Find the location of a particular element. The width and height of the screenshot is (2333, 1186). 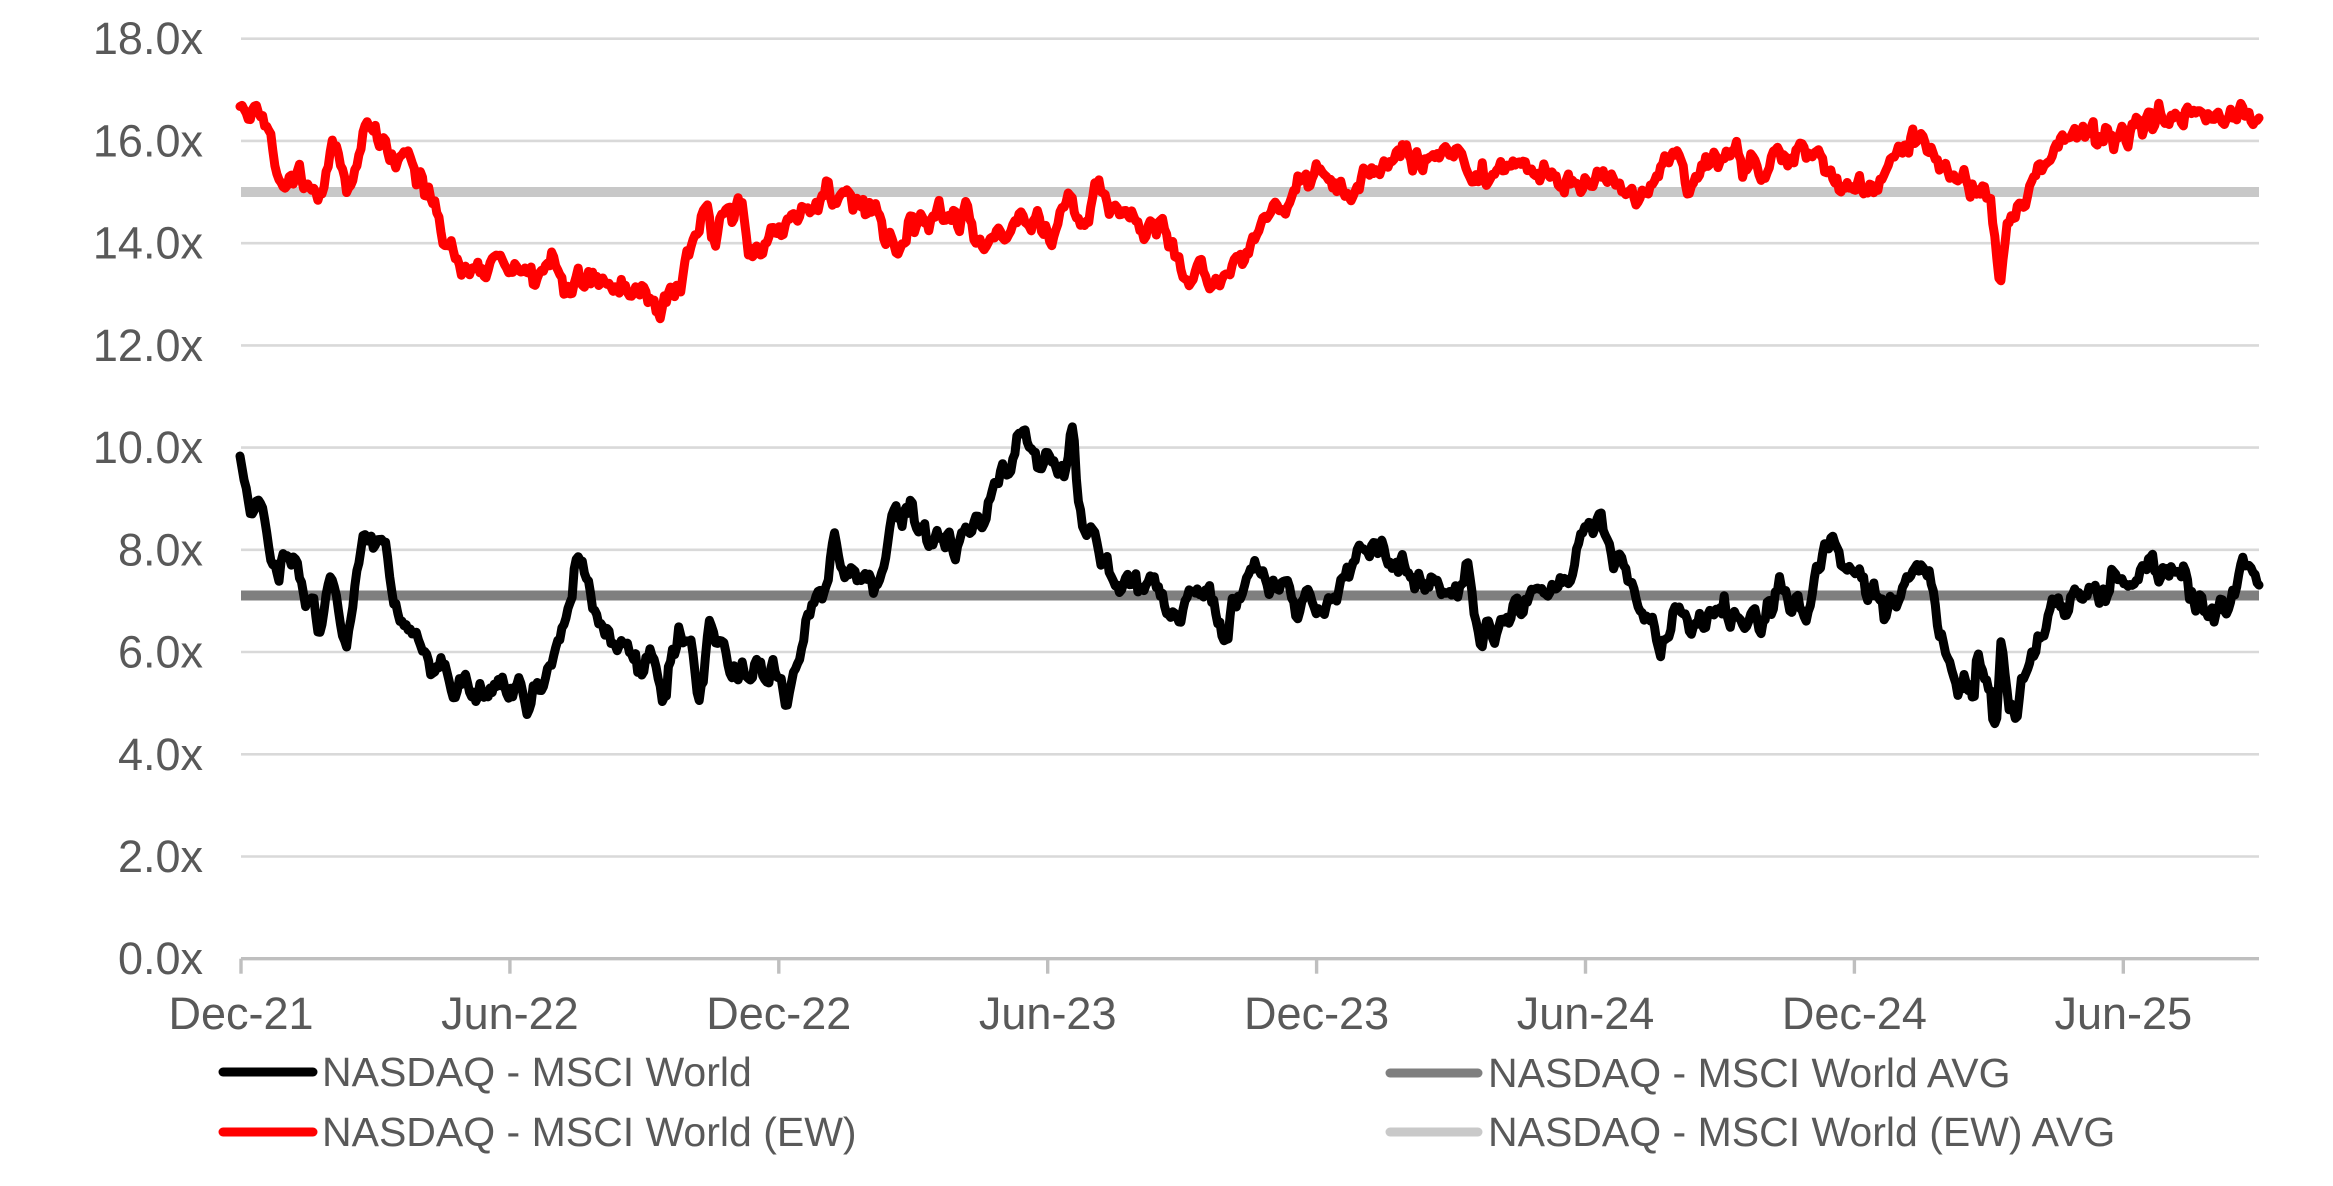

svg-text: Dec-24 is located at coordinates (1854, 1013).